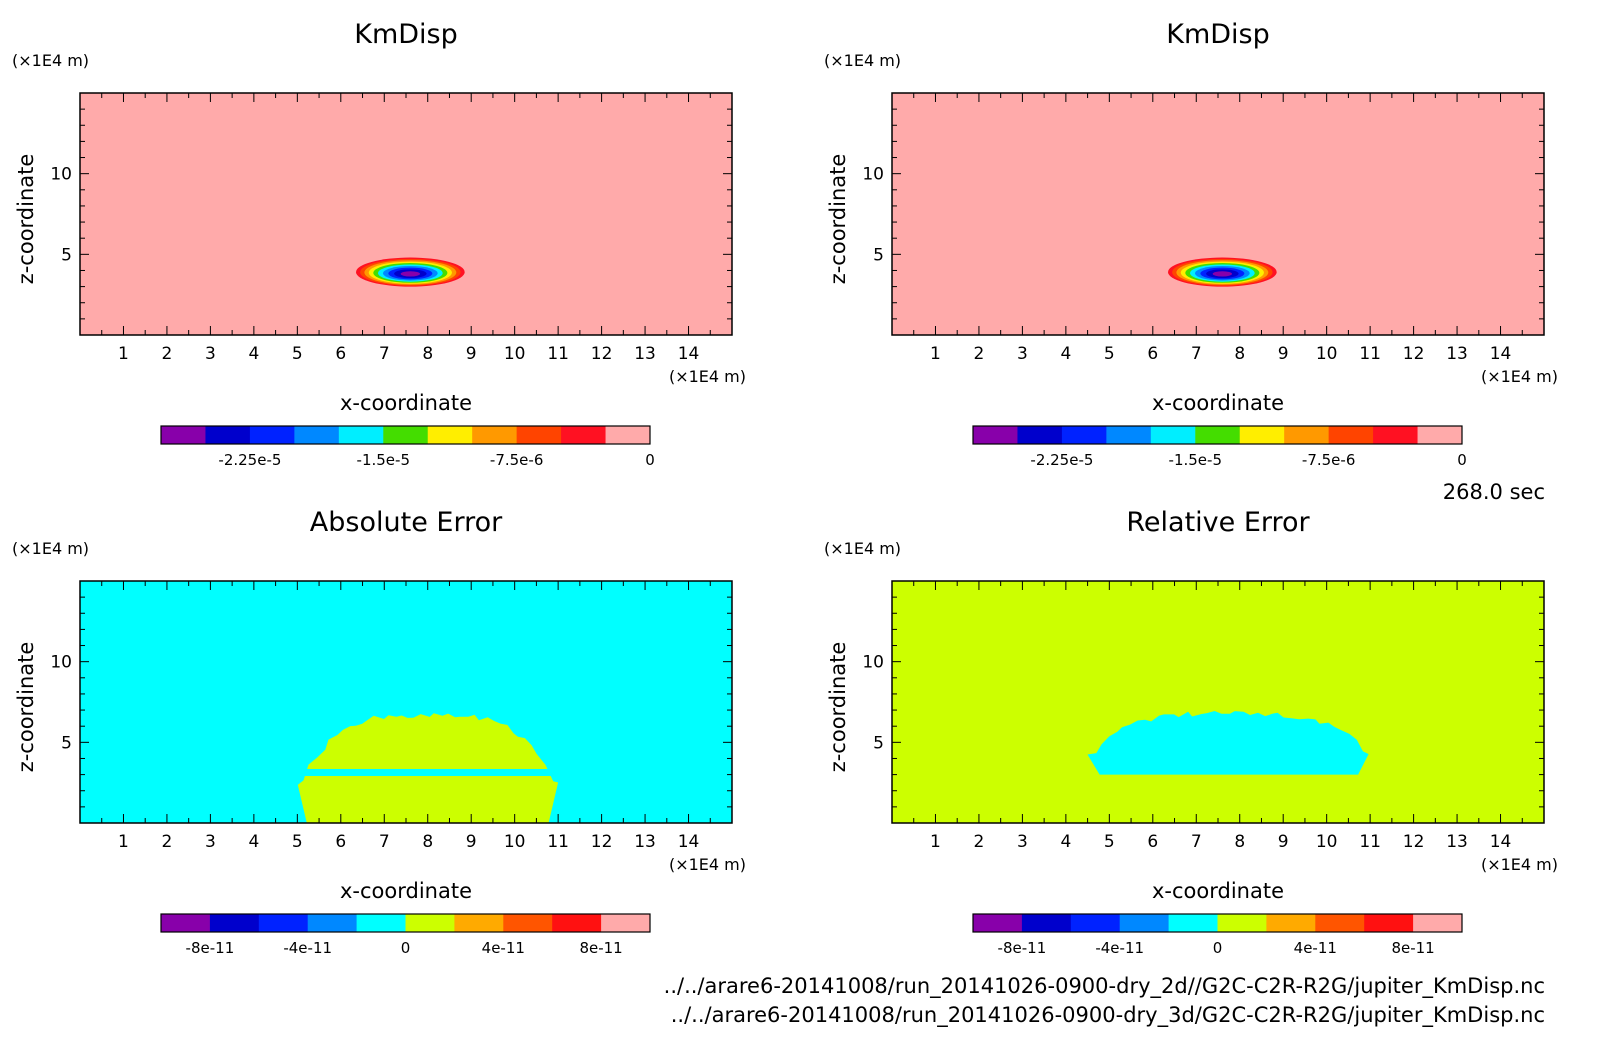 Image resolution: width=1604 pixels, height=1054 pixels. What do you see at coordinates (1494, 492) in the screenshot?
I see `time-label: 268.0 sec` at bounding box center [1494, 492].